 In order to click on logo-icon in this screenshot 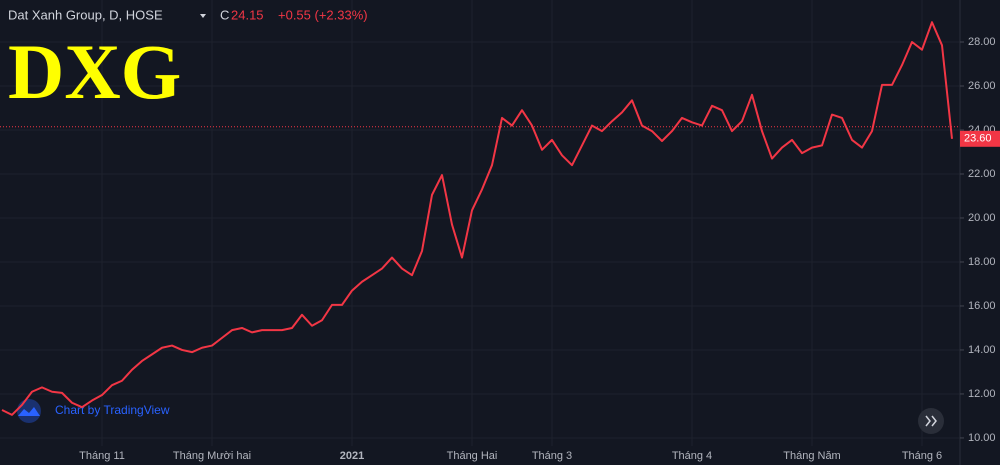, I will do `click(29, 411)`.